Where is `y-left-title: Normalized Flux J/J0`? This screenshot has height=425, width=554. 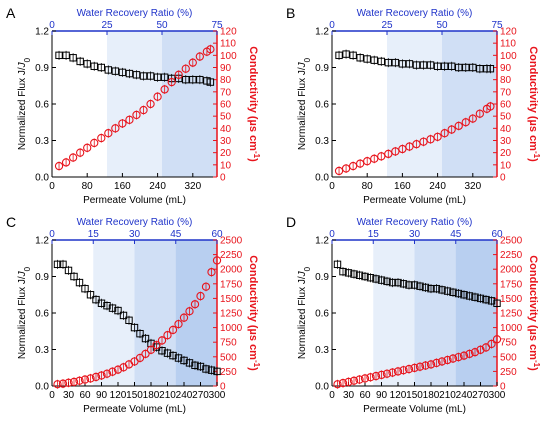
y-left-title: Normalized Flux J/J0 is located at coordinates (24, 312).